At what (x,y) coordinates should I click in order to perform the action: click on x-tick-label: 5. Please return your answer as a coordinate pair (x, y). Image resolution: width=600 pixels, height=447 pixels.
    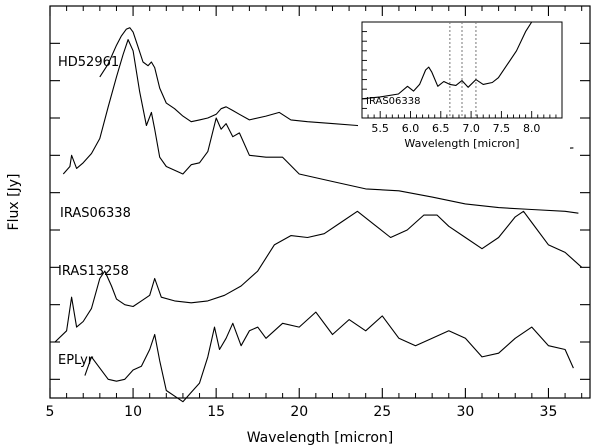
    Looking at the image, I should click on (50, 412).